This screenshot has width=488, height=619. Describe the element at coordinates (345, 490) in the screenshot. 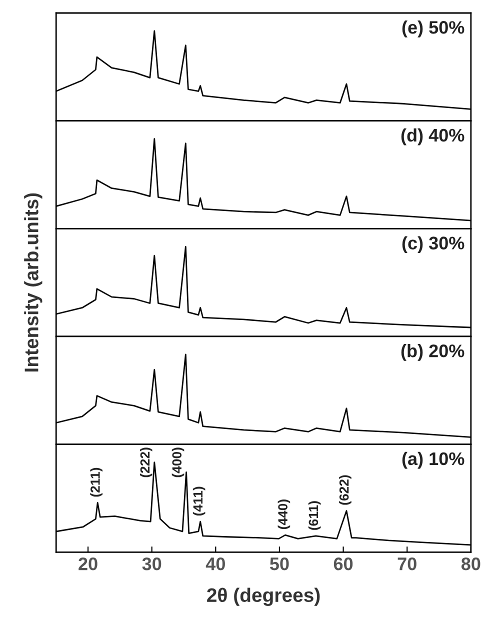

I see `annotation: (622)` at that location.